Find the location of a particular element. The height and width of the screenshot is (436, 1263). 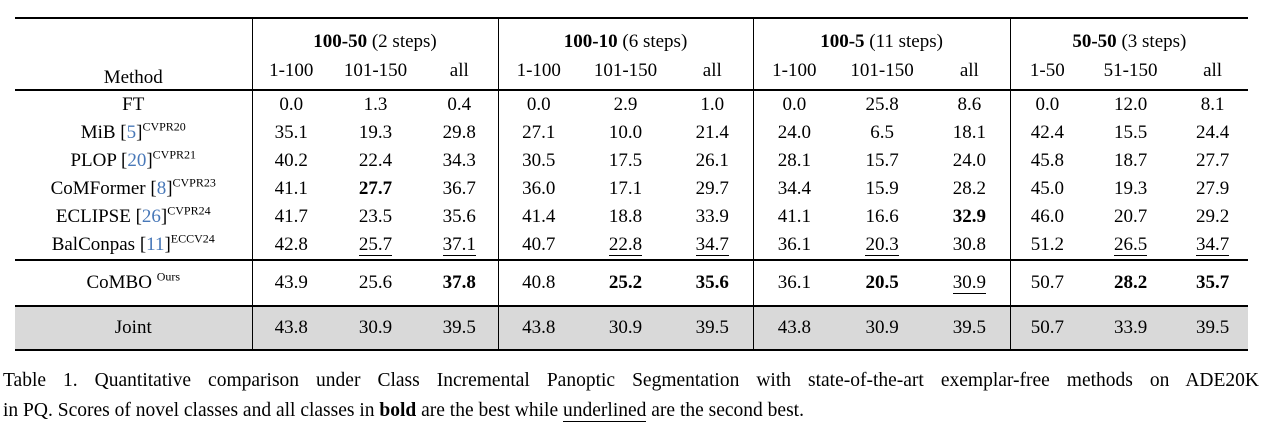

score-cell: 29.8 is located at coordinates (459, 133).